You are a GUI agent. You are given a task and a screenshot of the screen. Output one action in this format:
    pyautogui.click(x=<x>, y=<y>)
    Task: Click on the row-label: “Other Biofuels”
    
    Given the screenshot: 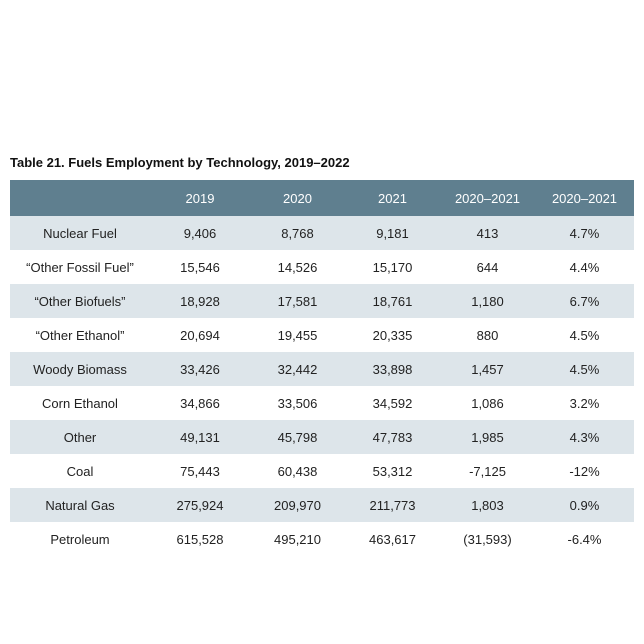 What is the action you would take?
    pyautogui.click(x=80, y=301)
    